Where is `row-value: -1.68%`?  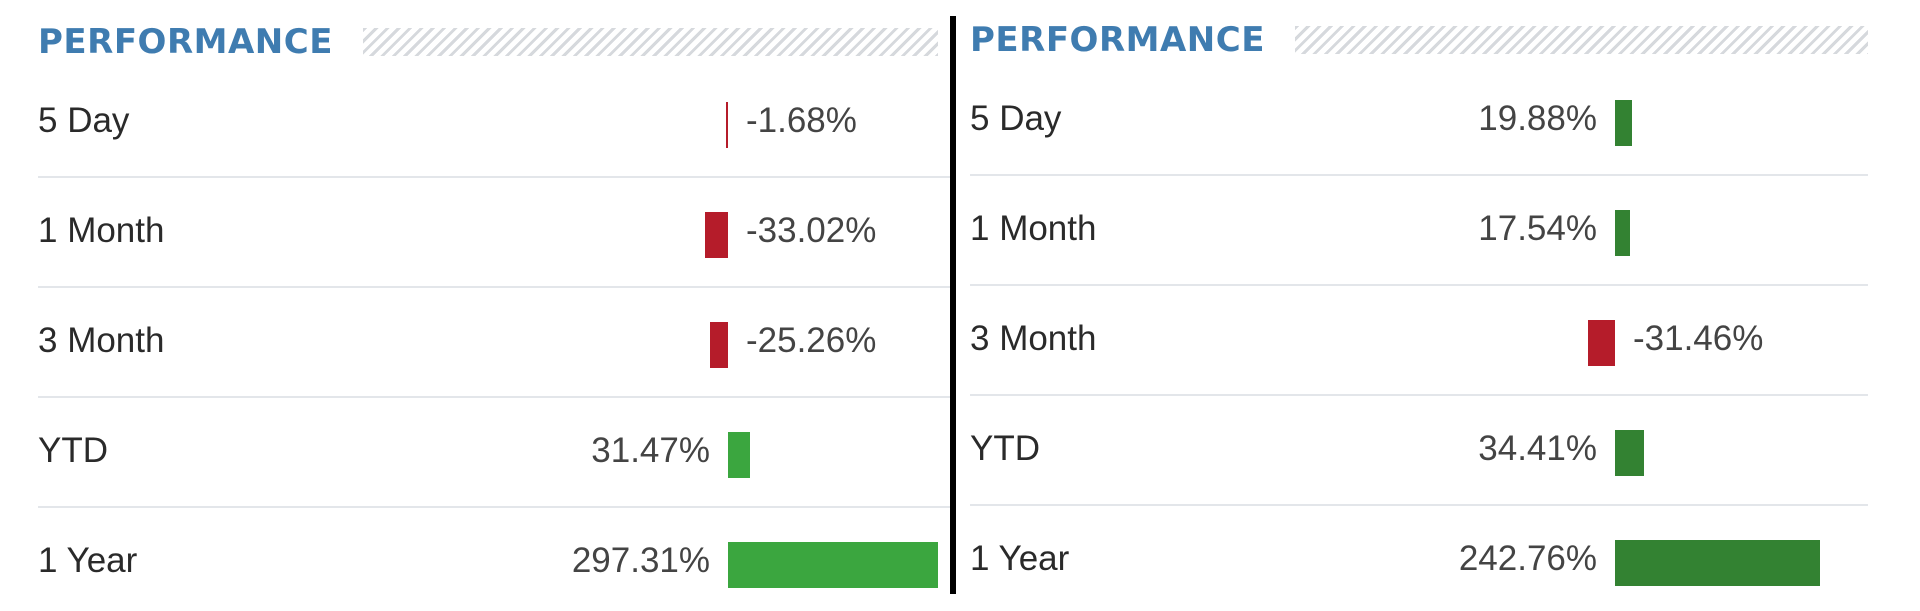
row-value: -1.68% is located at coordinates (801, 120).